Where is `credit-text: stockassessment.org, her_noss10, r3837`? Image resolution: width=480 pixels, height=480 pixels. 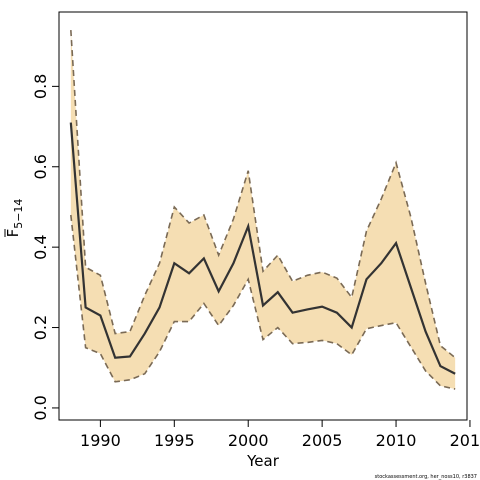 credit-text: stockassessment.org, her_noss10, r3837 is located at coordinates (426, 477).